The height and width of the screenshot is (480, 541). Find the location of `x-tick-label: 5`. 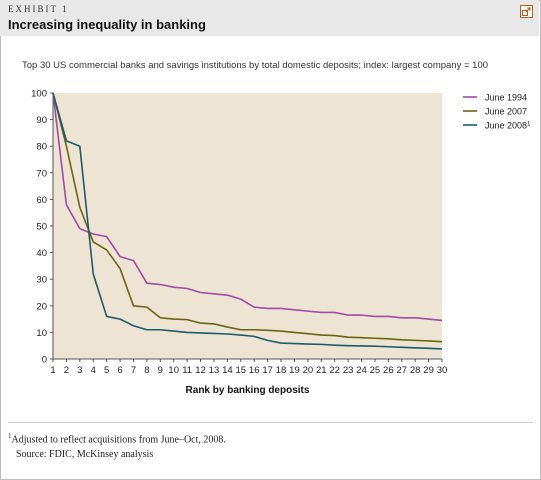

x-tick-label: 5 is located at coordinates (106, 370).